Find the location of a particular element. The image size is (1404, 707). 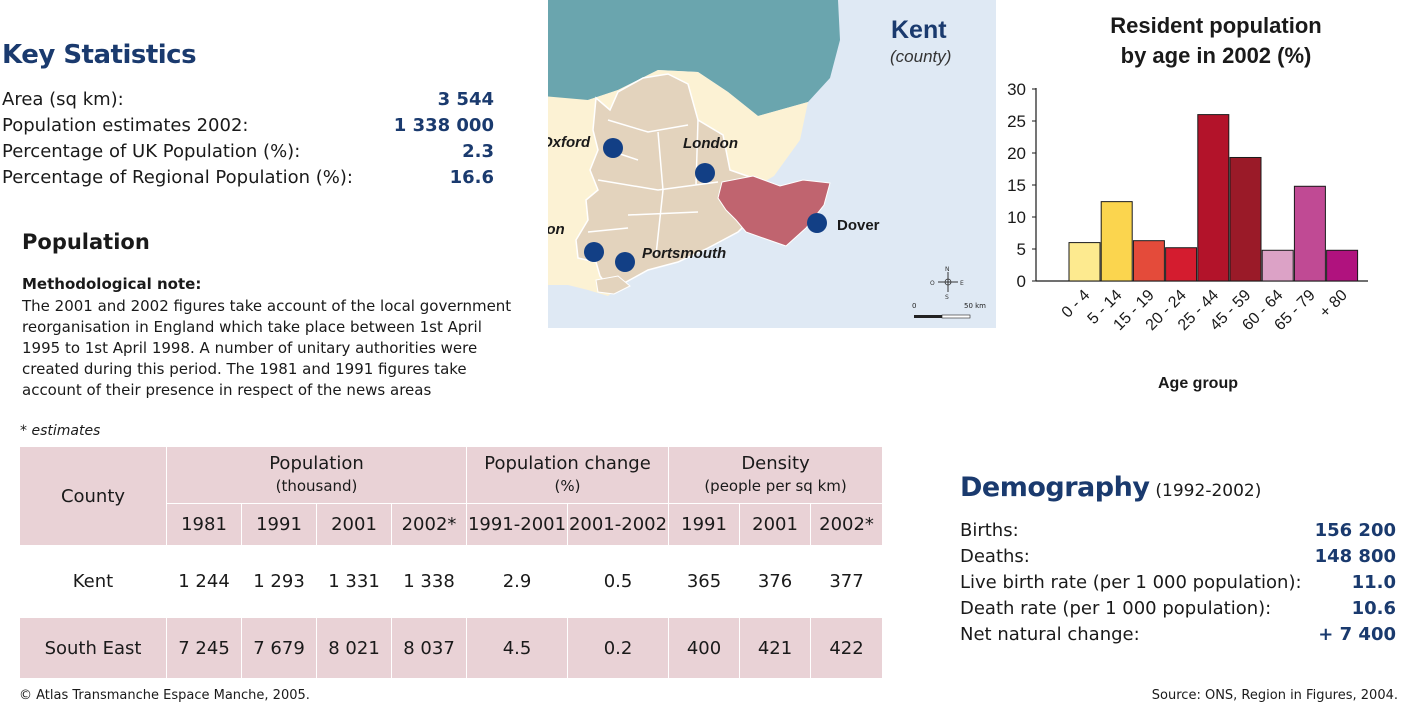

table-cell: 8 037 is located at coordinates (429, 648).